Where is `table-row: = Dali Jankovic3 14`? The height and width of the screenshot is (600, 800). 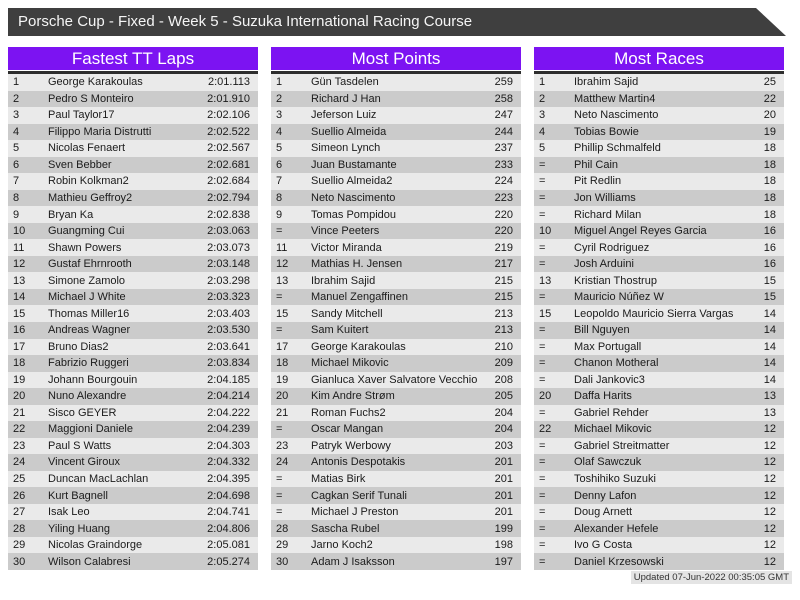
table-row: = Dali Jankovic3 14 is located at coordinates (659, 380).